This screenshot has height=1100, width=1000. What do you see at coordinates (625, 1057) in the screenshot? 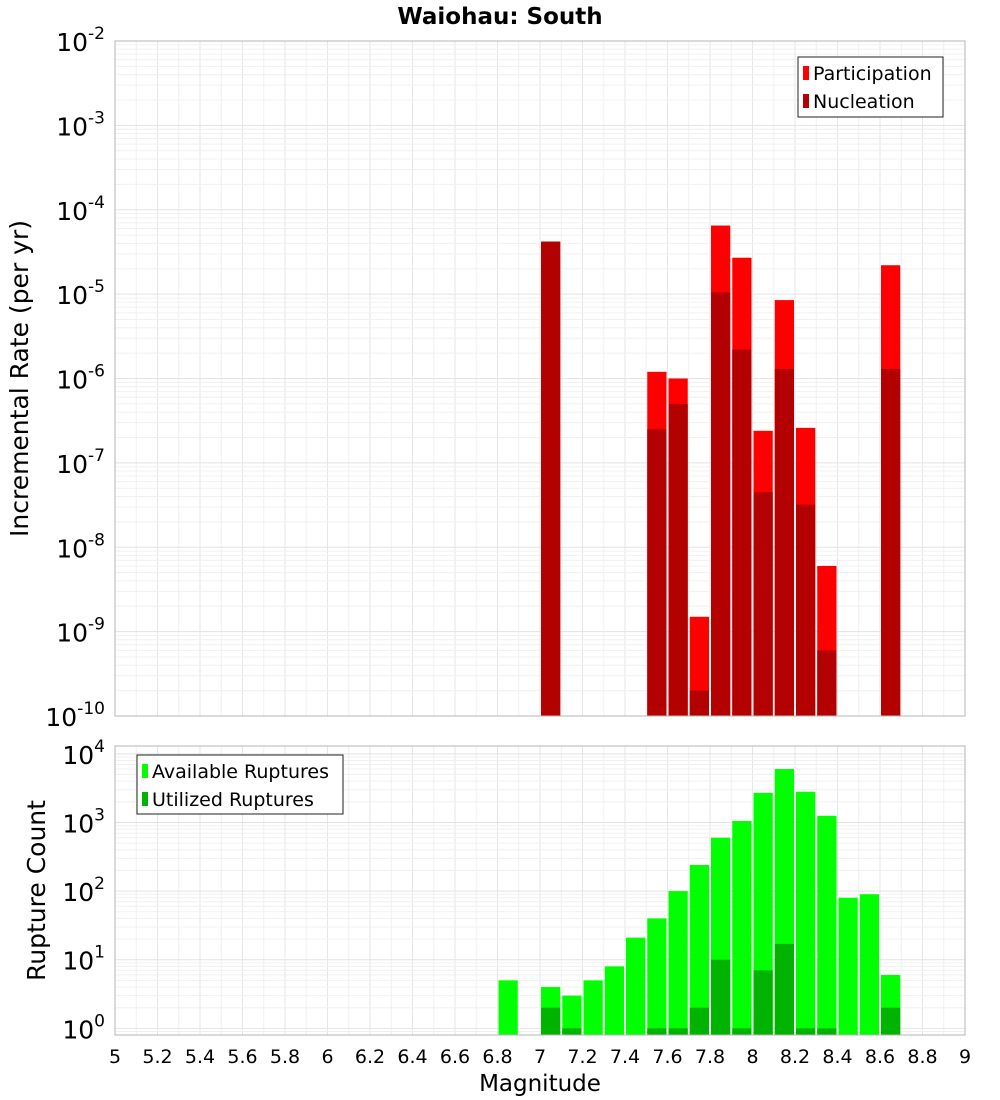
I see `x-tick-label: 7.4` at bounding box center [625, 1057].